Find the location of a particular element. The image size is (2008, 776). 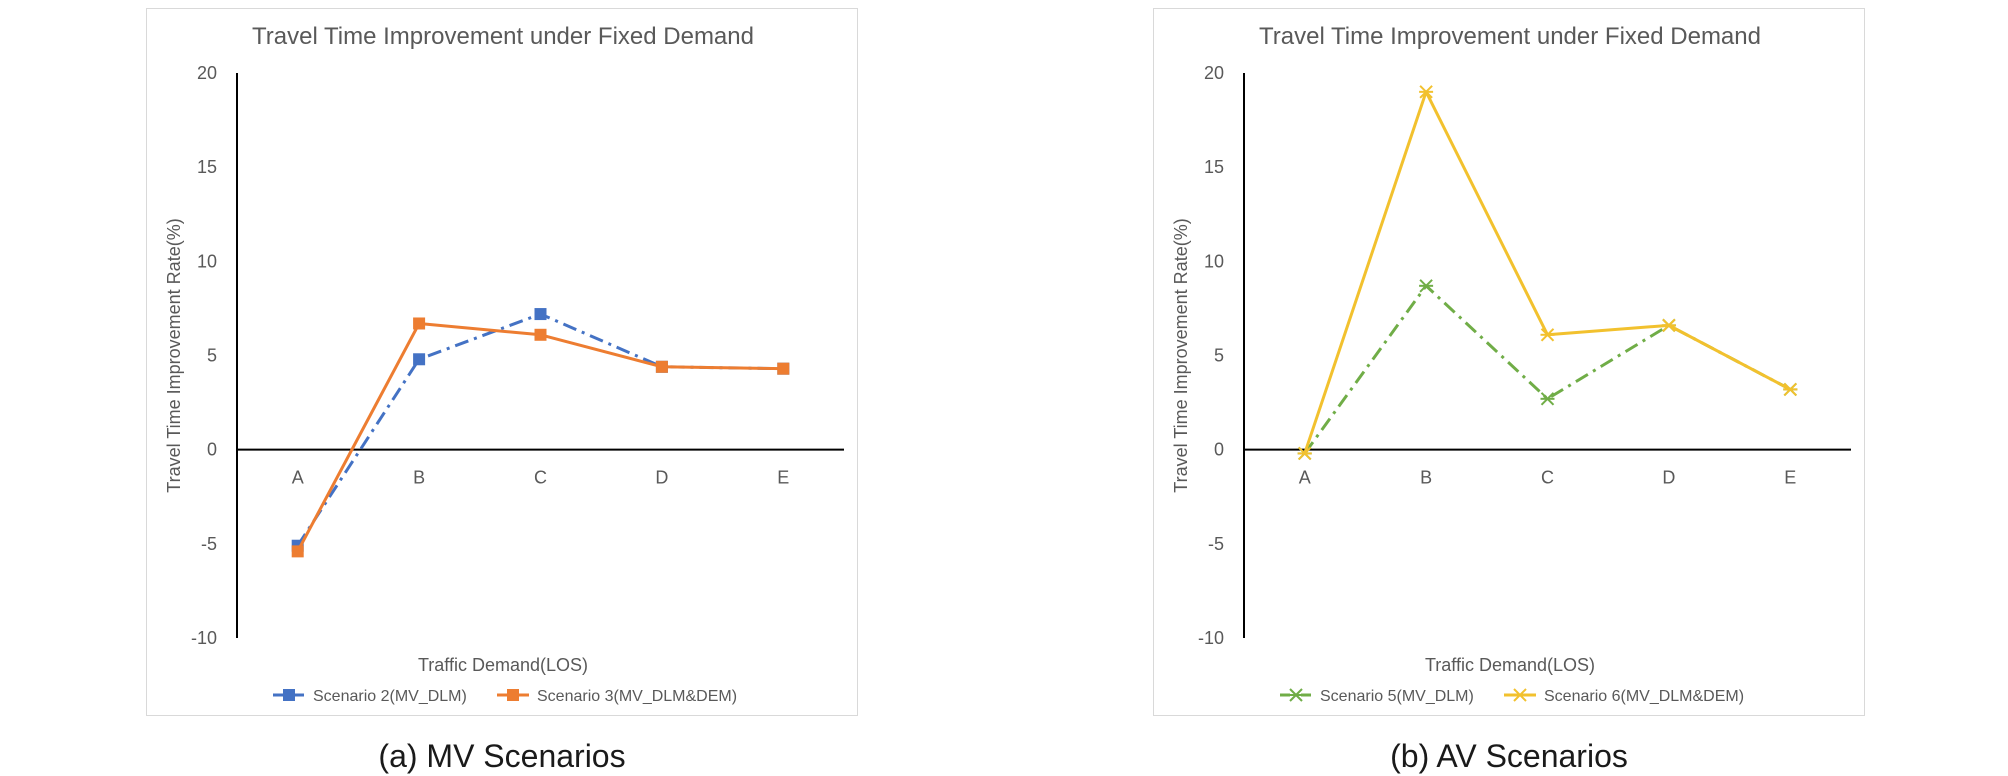

chart-av-ytick-label: 0 is located at coordinates (1219, 450).